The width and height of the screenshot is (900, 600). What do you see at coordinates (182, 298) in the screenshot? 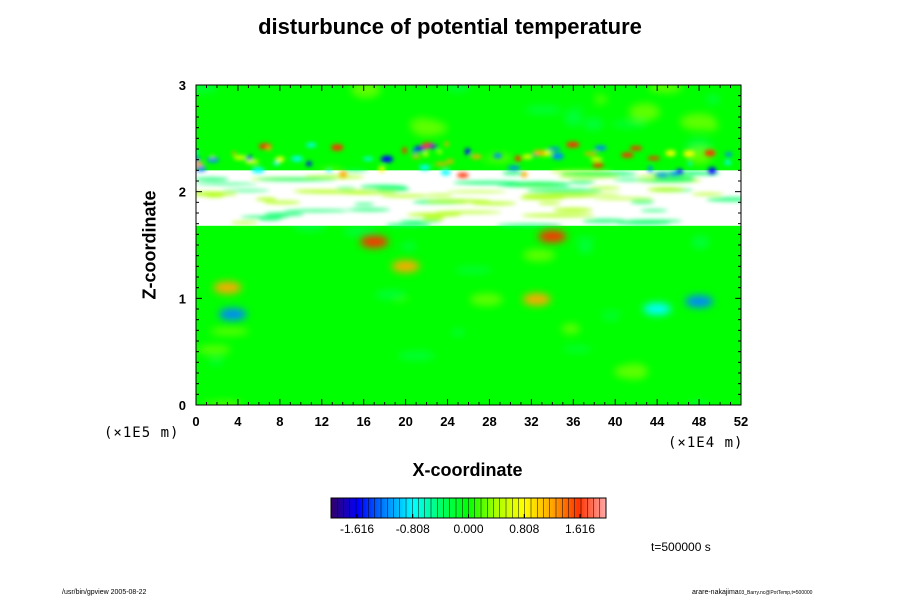
I see `y-tick-label: 1` at bounding box center [182, 298].